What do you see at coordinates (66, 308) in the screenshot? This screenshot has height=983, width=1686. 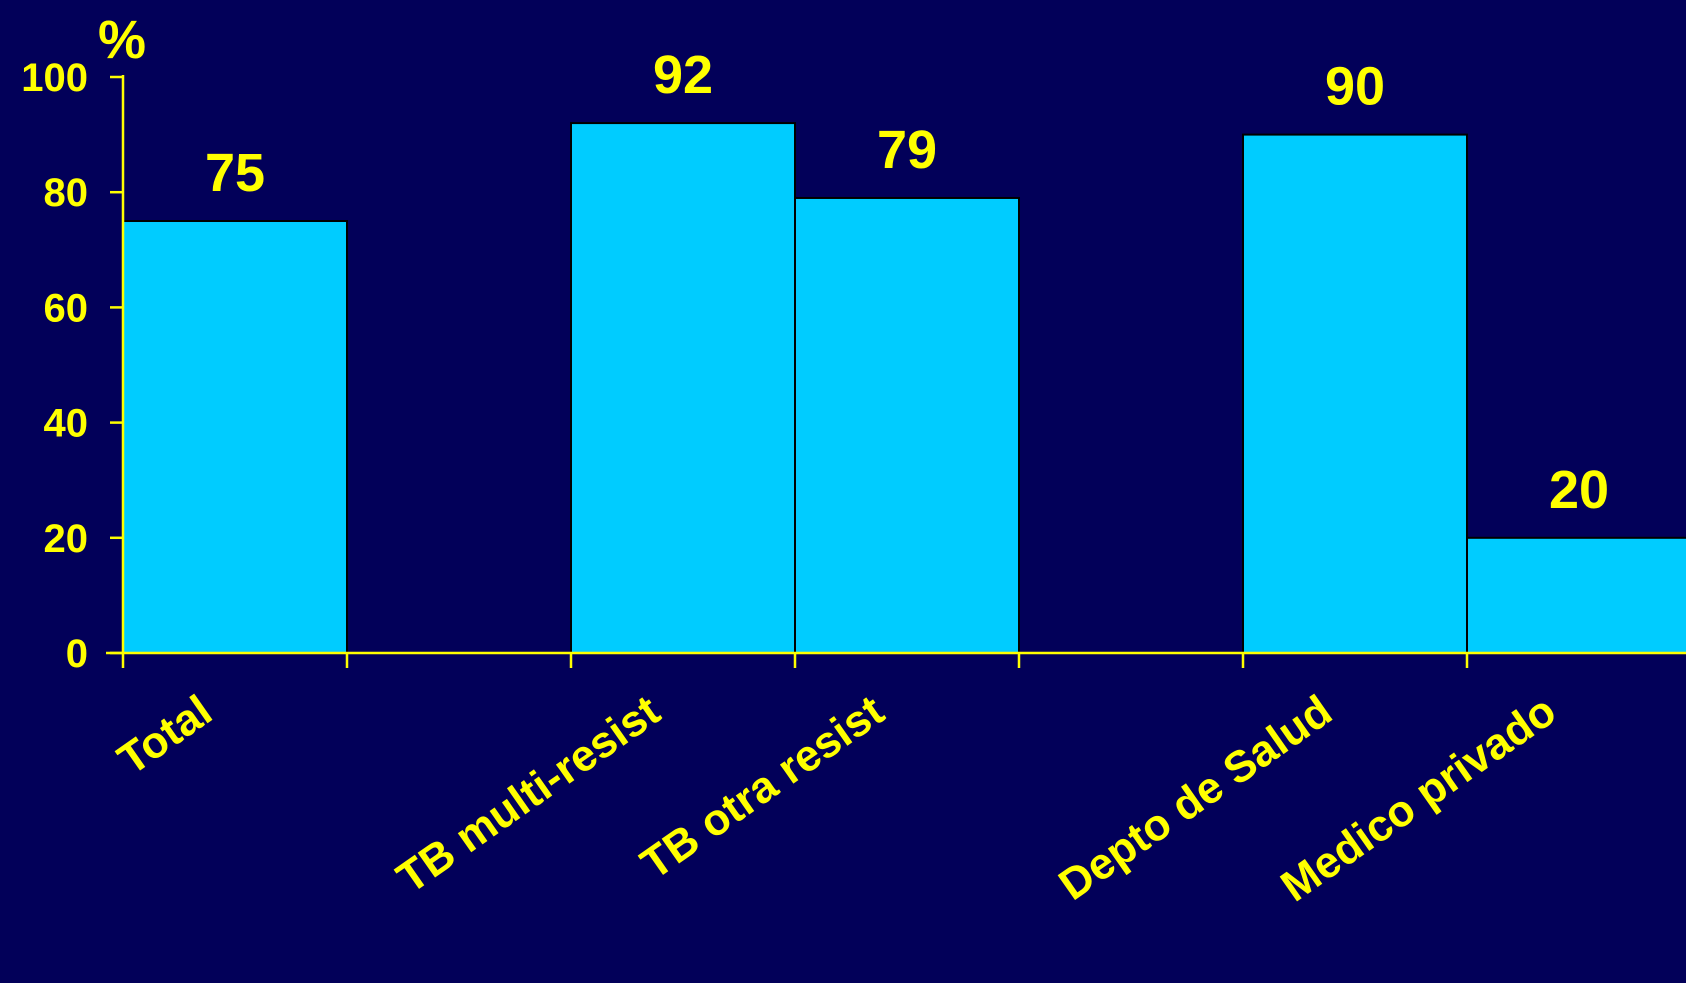 I see `y-tick-label: 60` at bounding box center [66, 308].